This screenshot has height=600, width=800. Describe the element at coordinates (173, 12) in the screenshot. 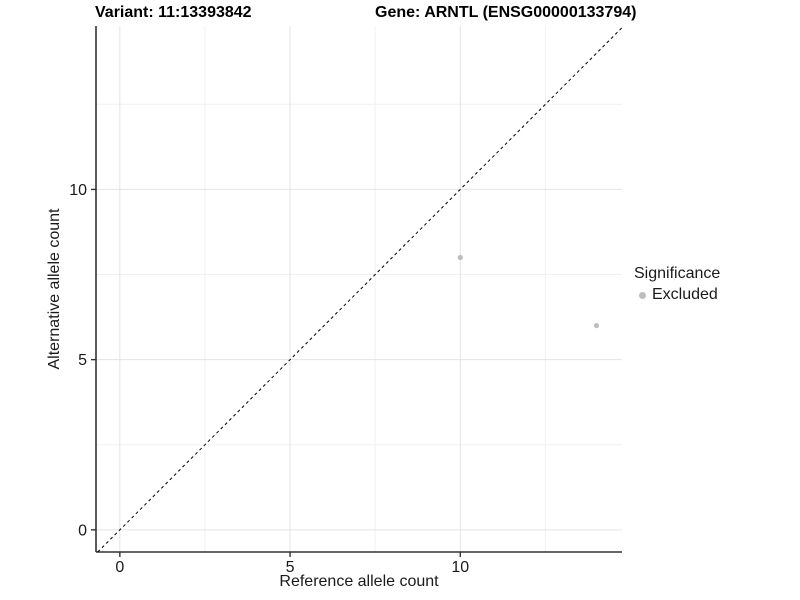

I see `variant-title: Variant: 11:13393842` at that location.